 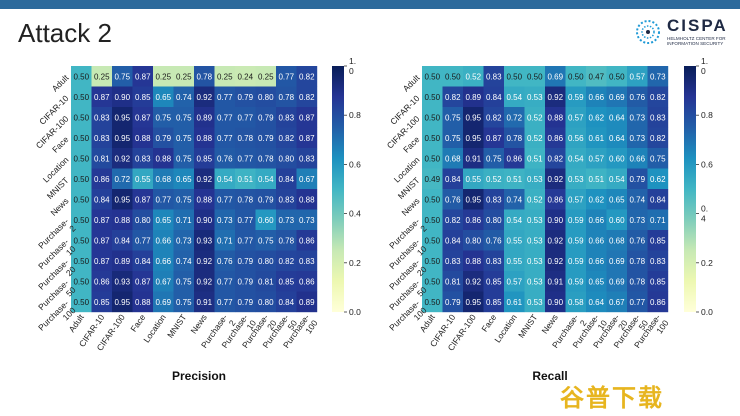 What do you see at coordinates (245, 179) in the screenshot?
I see `cell-value-label: 0.51` at bounding box center [245, 179].